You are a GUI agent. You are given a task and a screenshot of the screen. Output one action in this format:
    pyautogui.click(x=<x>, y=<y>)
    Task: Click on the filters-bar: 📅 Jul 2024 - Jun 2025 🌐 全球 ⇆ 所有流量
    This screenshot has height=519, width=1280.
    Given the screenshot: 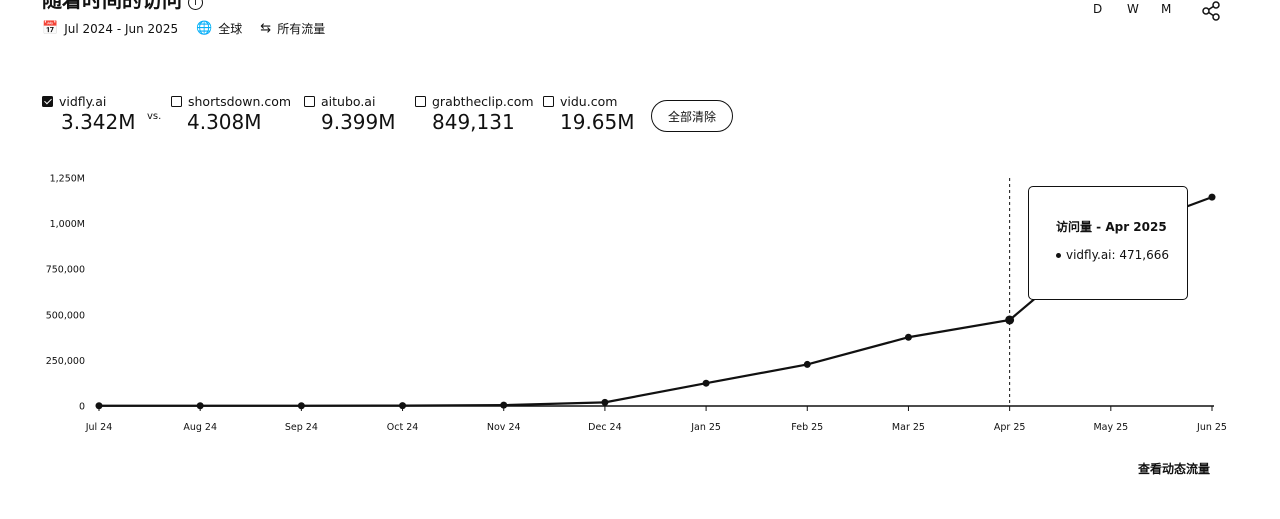 What is the action you would take?
    pyautogui.click(x=183, y=28)
    